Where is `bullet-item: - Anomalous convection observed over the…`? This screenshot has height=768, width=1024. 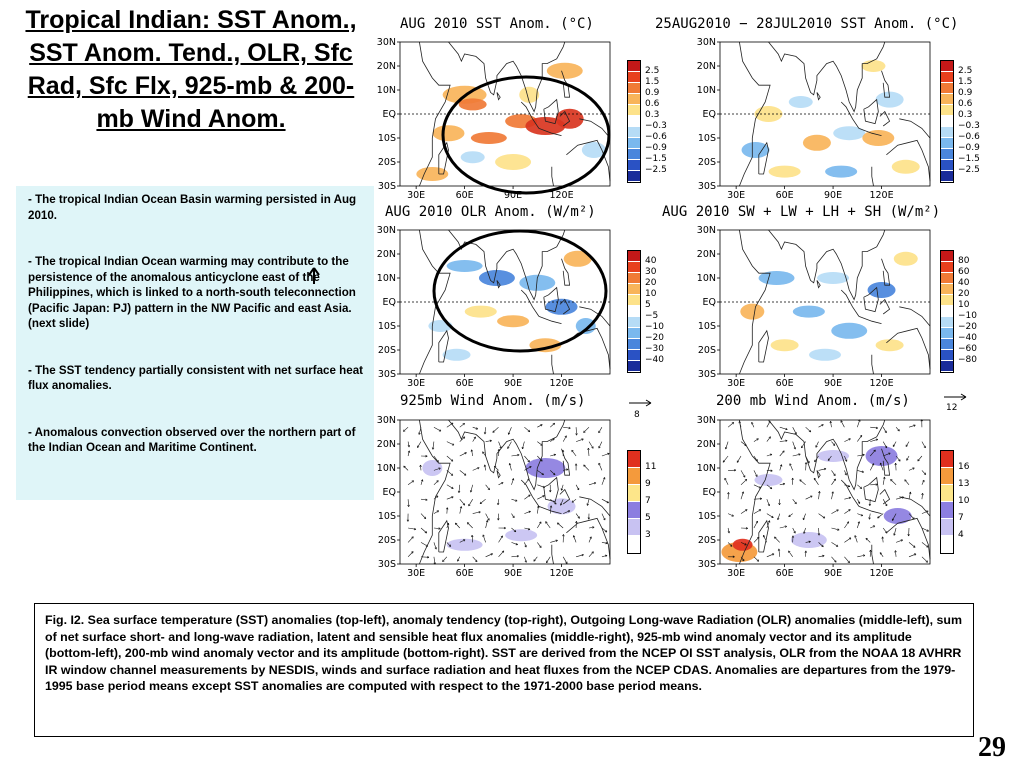 bullet-item: - Anomalous convection observed over the… is located at coordinates (192, 440).